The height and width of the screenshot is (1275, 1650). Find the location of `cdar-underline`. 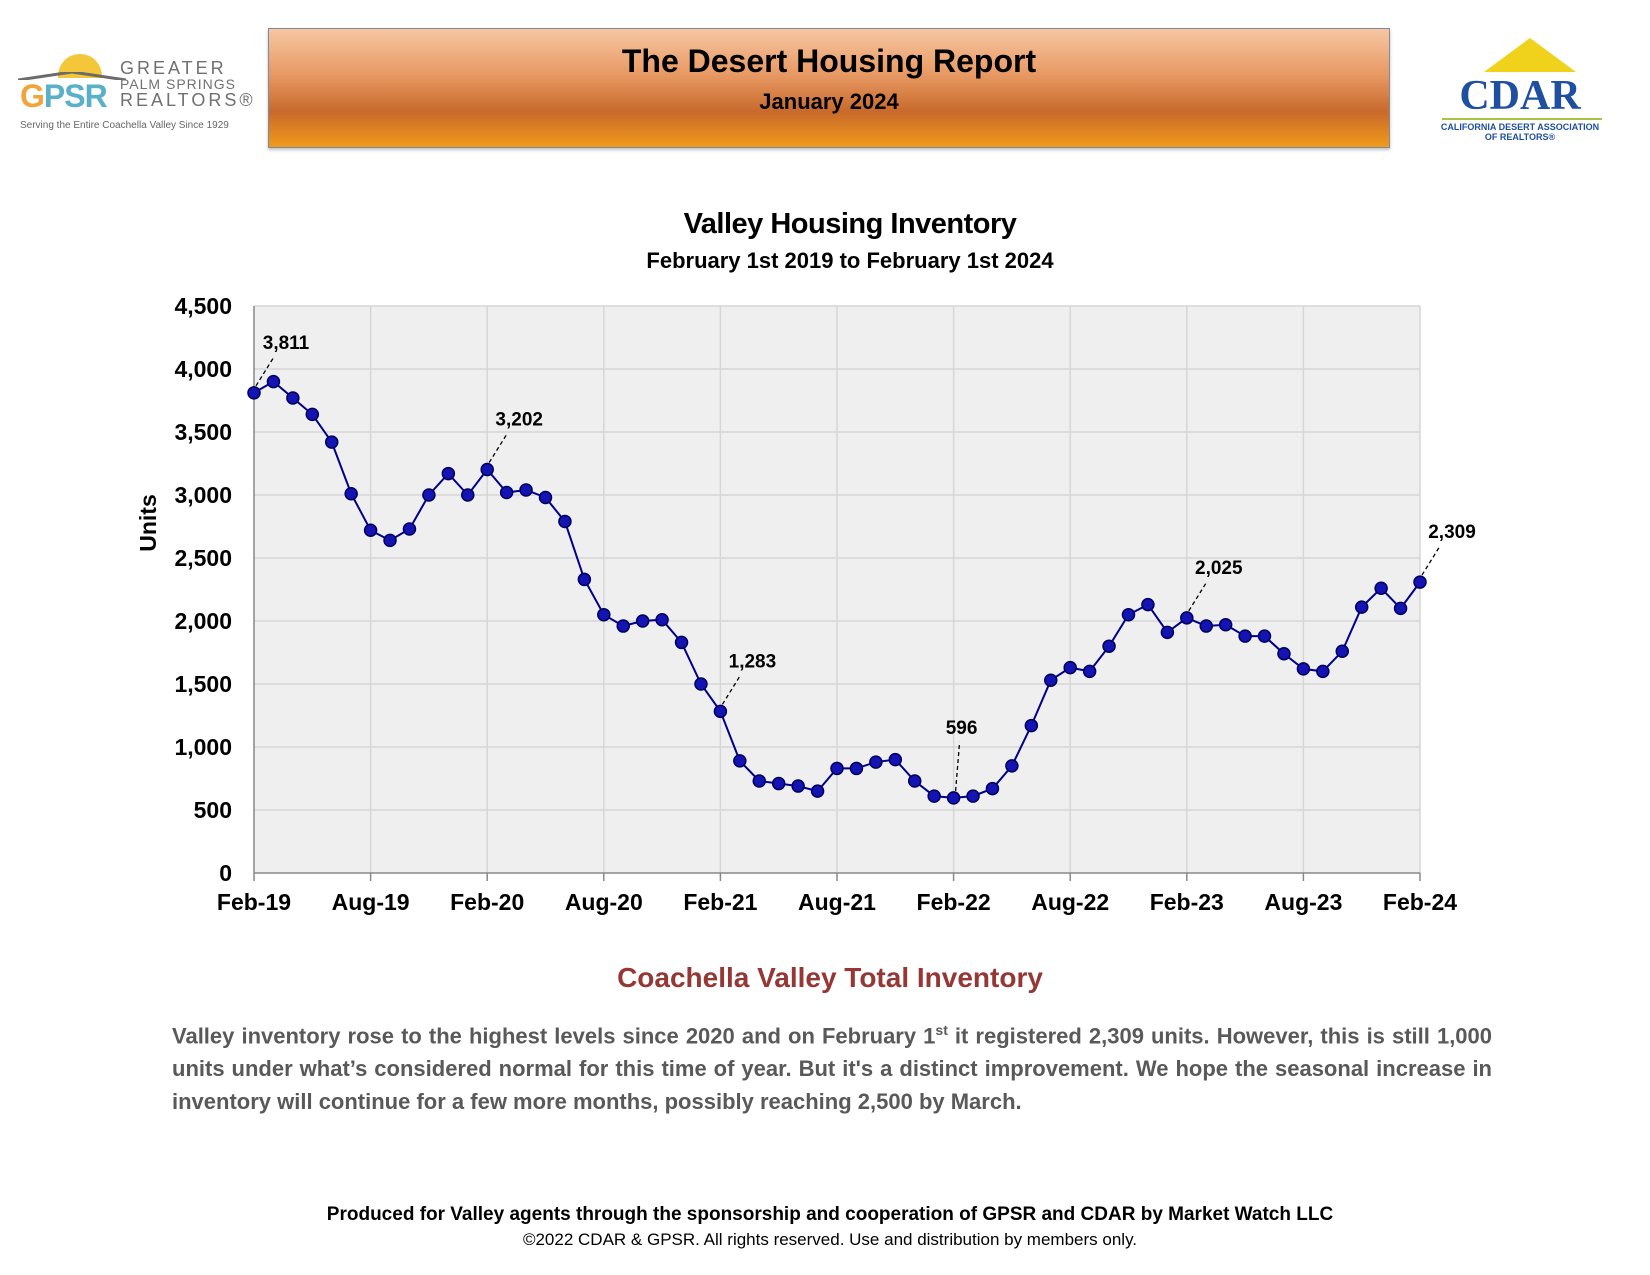

cdar-underline is located at coordinates (1522, 119).